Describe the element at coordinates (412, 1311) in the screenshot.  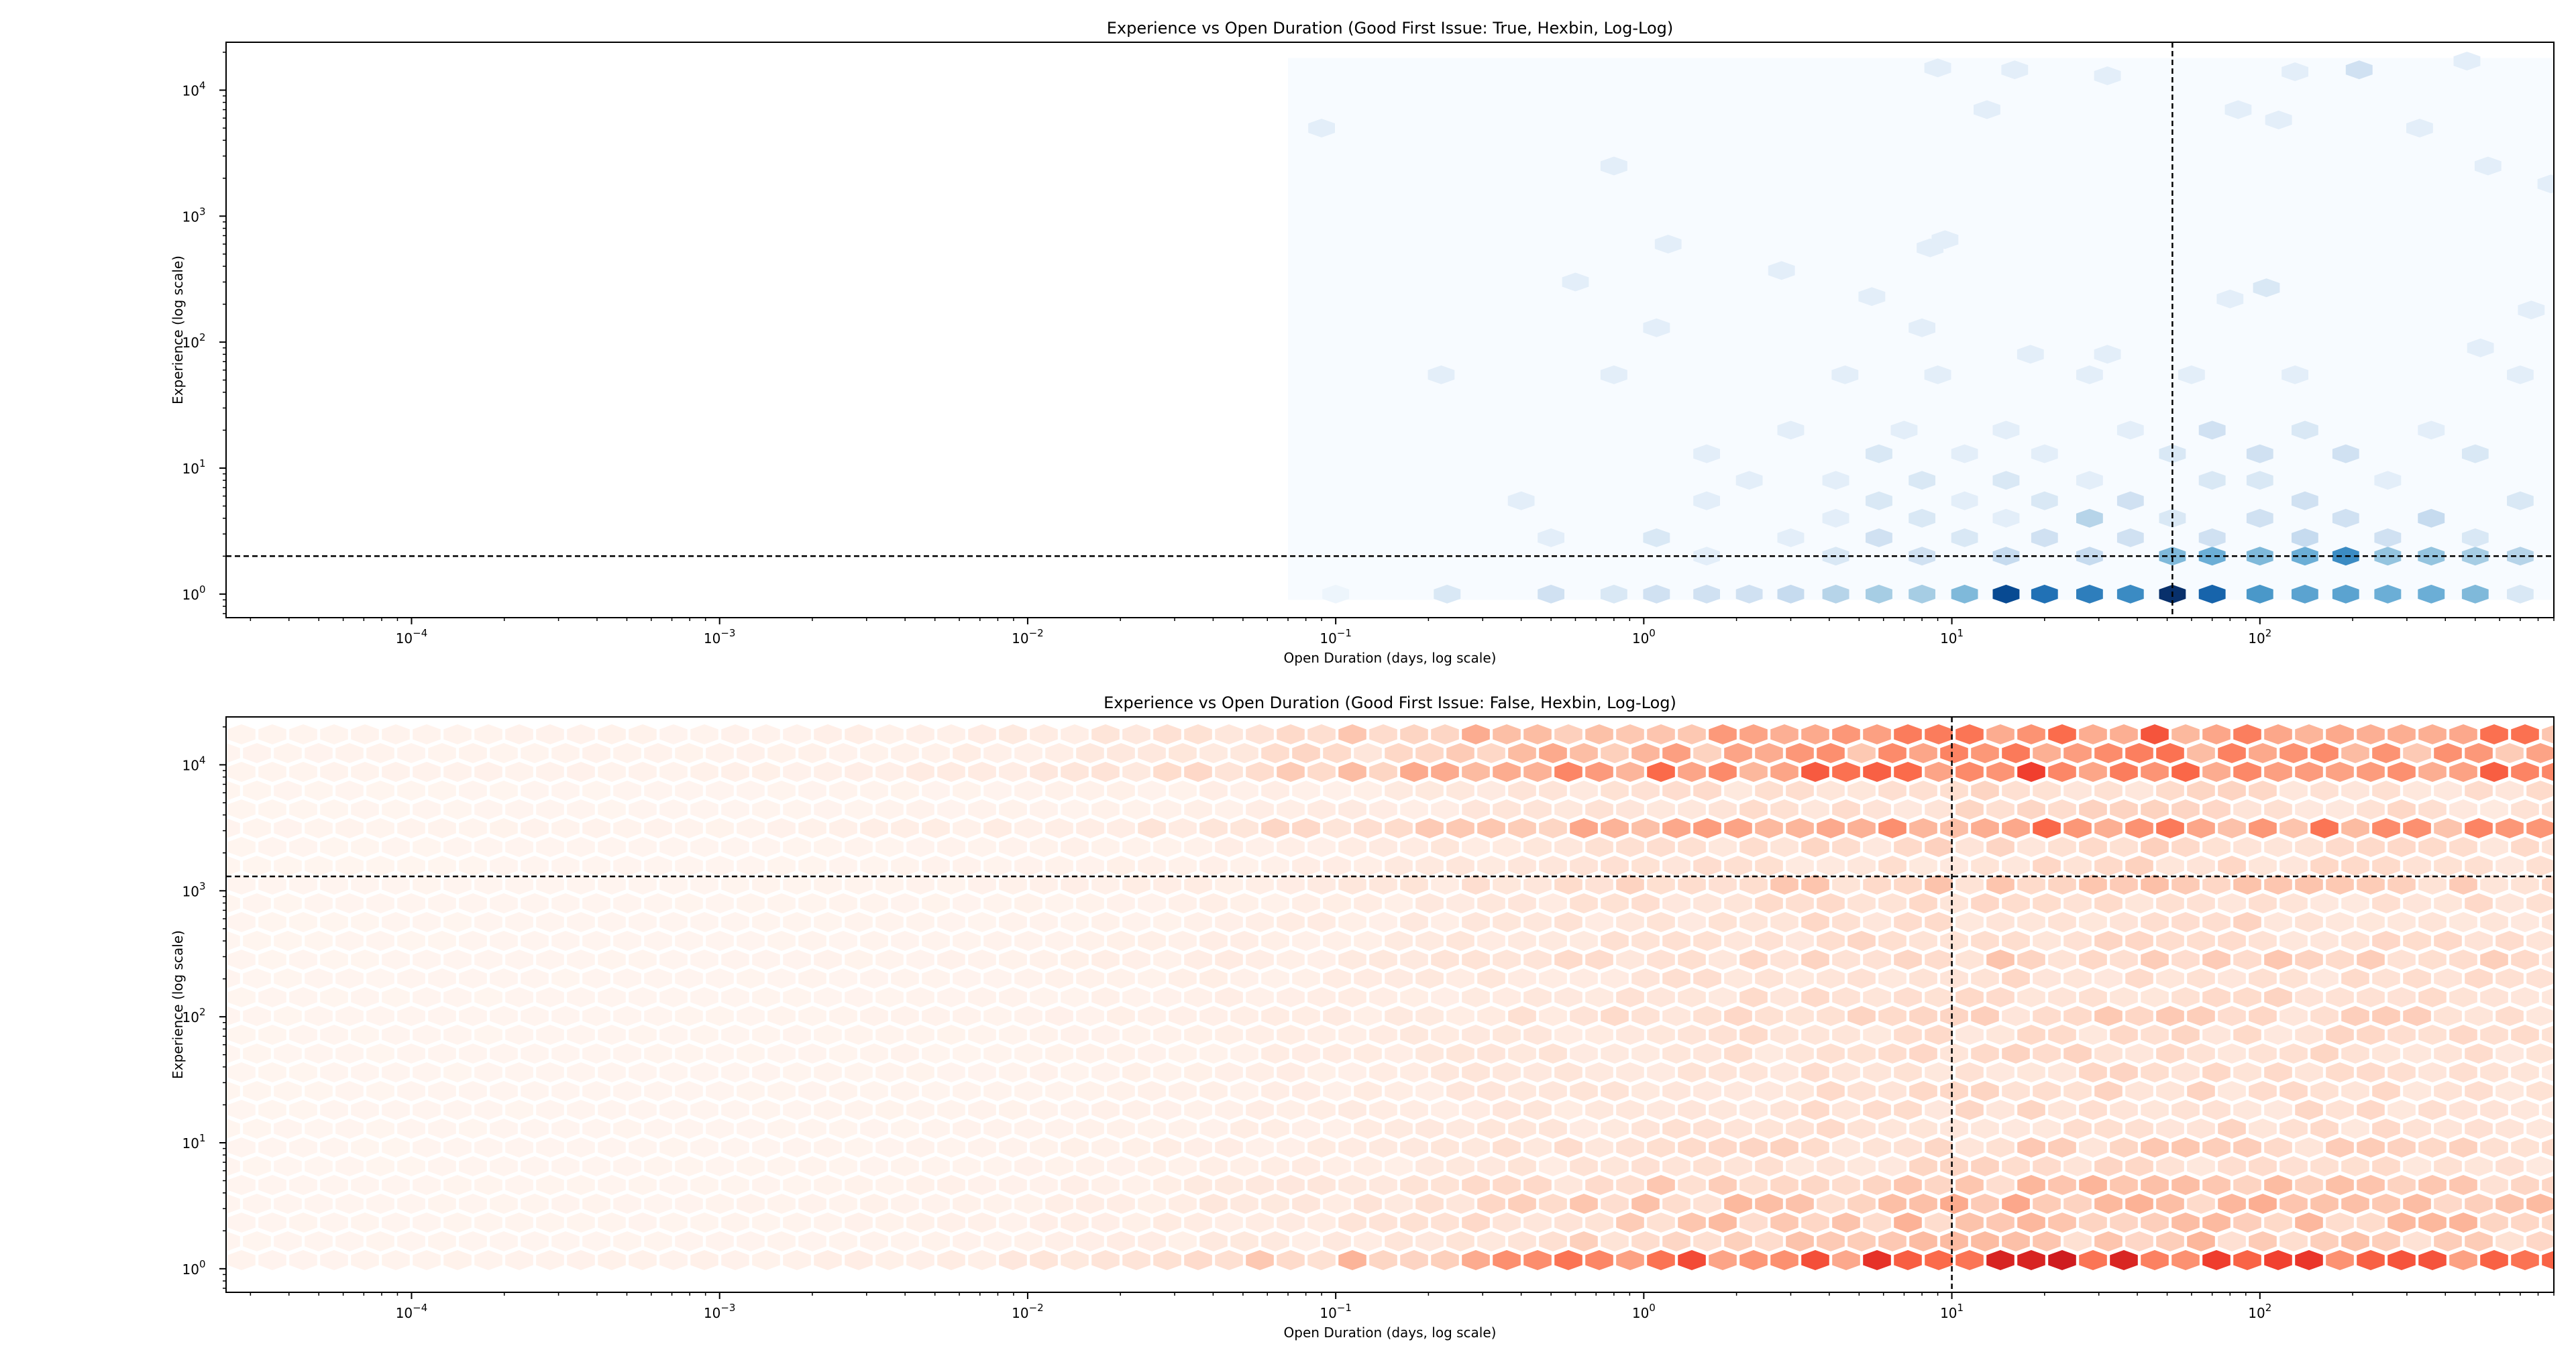
I see `x-tick-label: 10−4` at that location.